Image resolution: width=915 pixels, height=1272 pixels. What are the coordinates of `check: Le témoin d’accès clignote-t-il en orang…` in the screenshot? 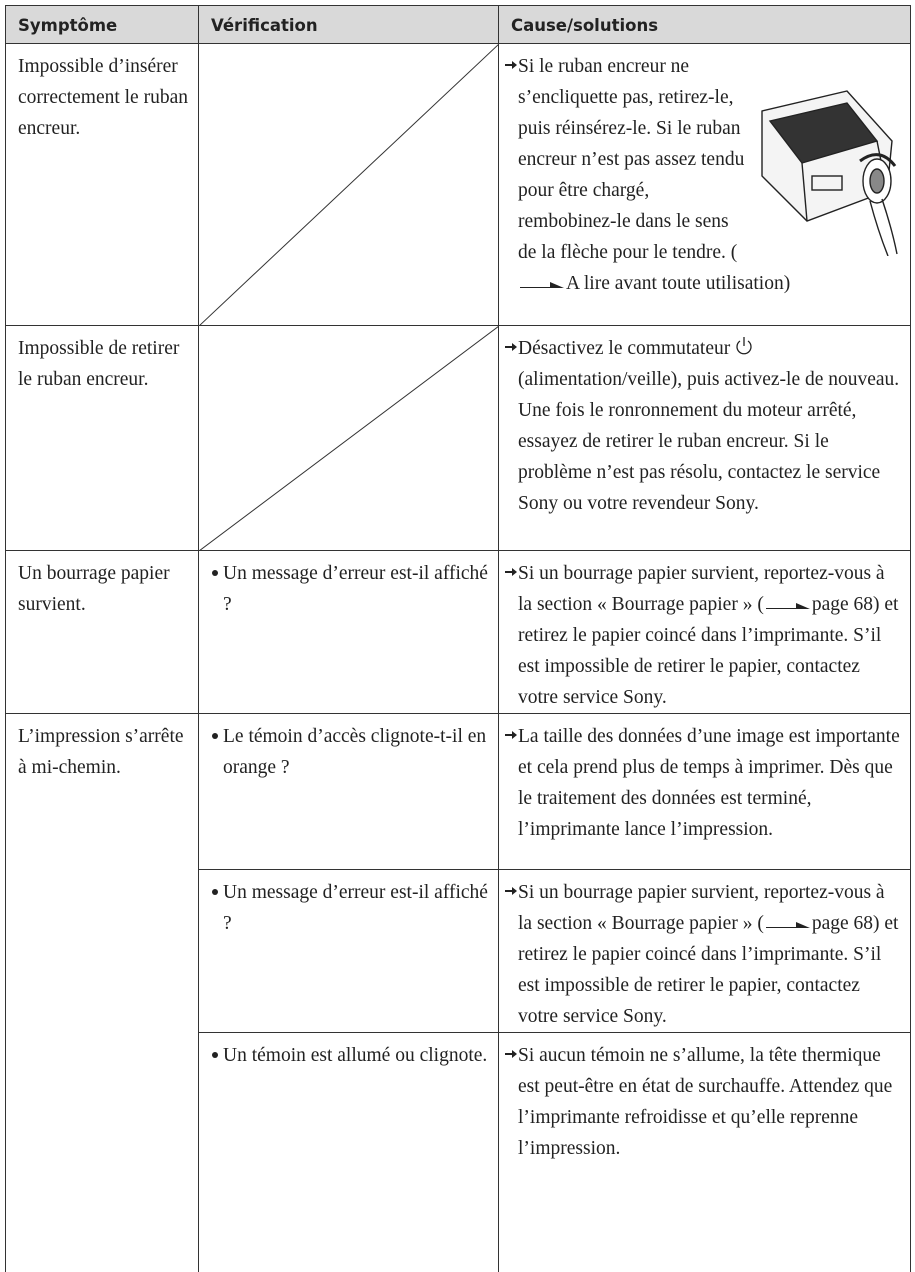 It's located at (348, 791).